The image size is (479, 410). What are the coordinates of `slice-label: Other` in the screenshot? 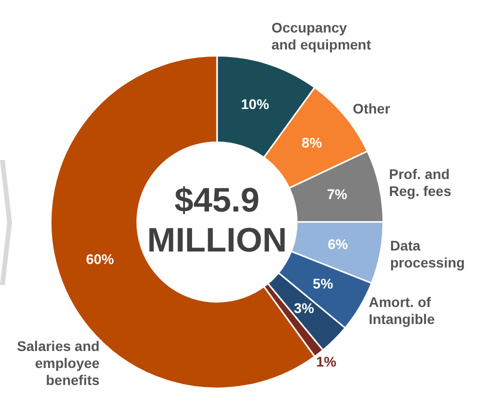 It's located at (371, 108).